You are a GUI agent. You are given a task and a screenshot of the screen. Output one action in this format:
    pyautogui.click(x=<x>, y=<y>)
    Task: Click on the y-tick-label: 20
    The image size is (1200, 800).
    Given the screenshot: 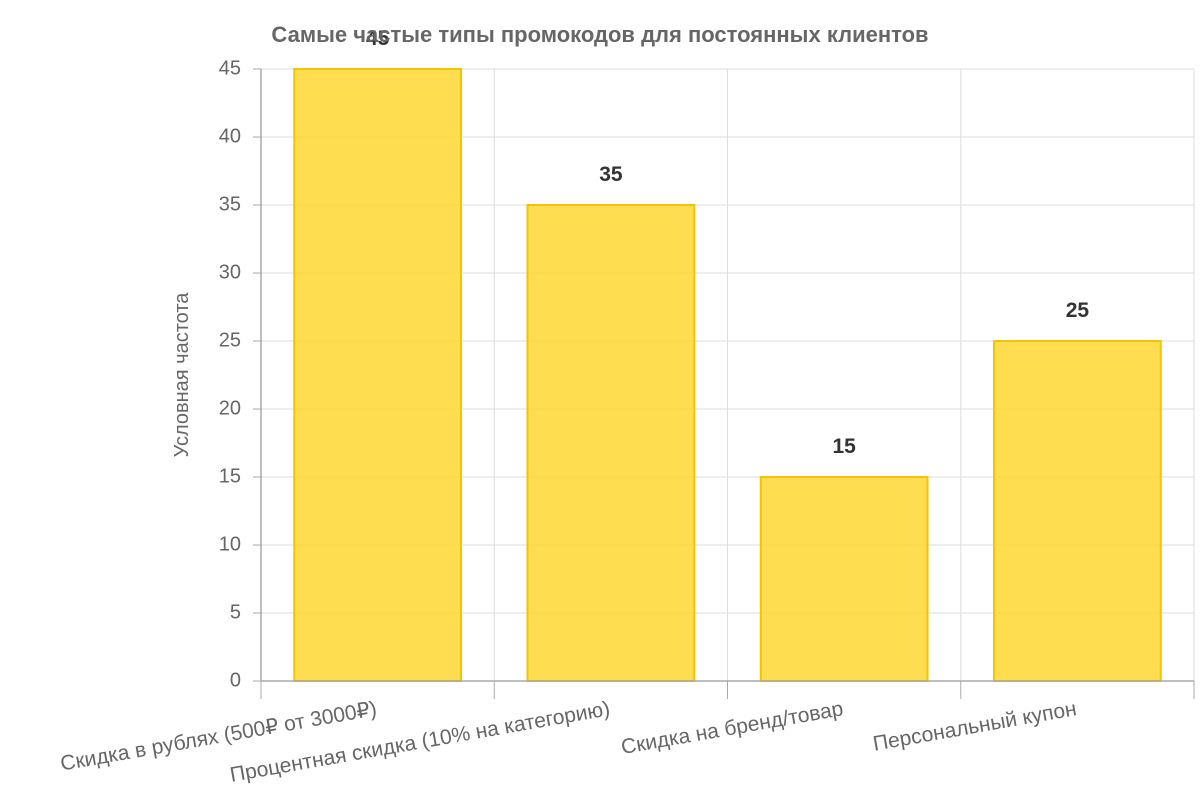 What is the action you would take?
    pyautogui.click(x=230, y=408)
    